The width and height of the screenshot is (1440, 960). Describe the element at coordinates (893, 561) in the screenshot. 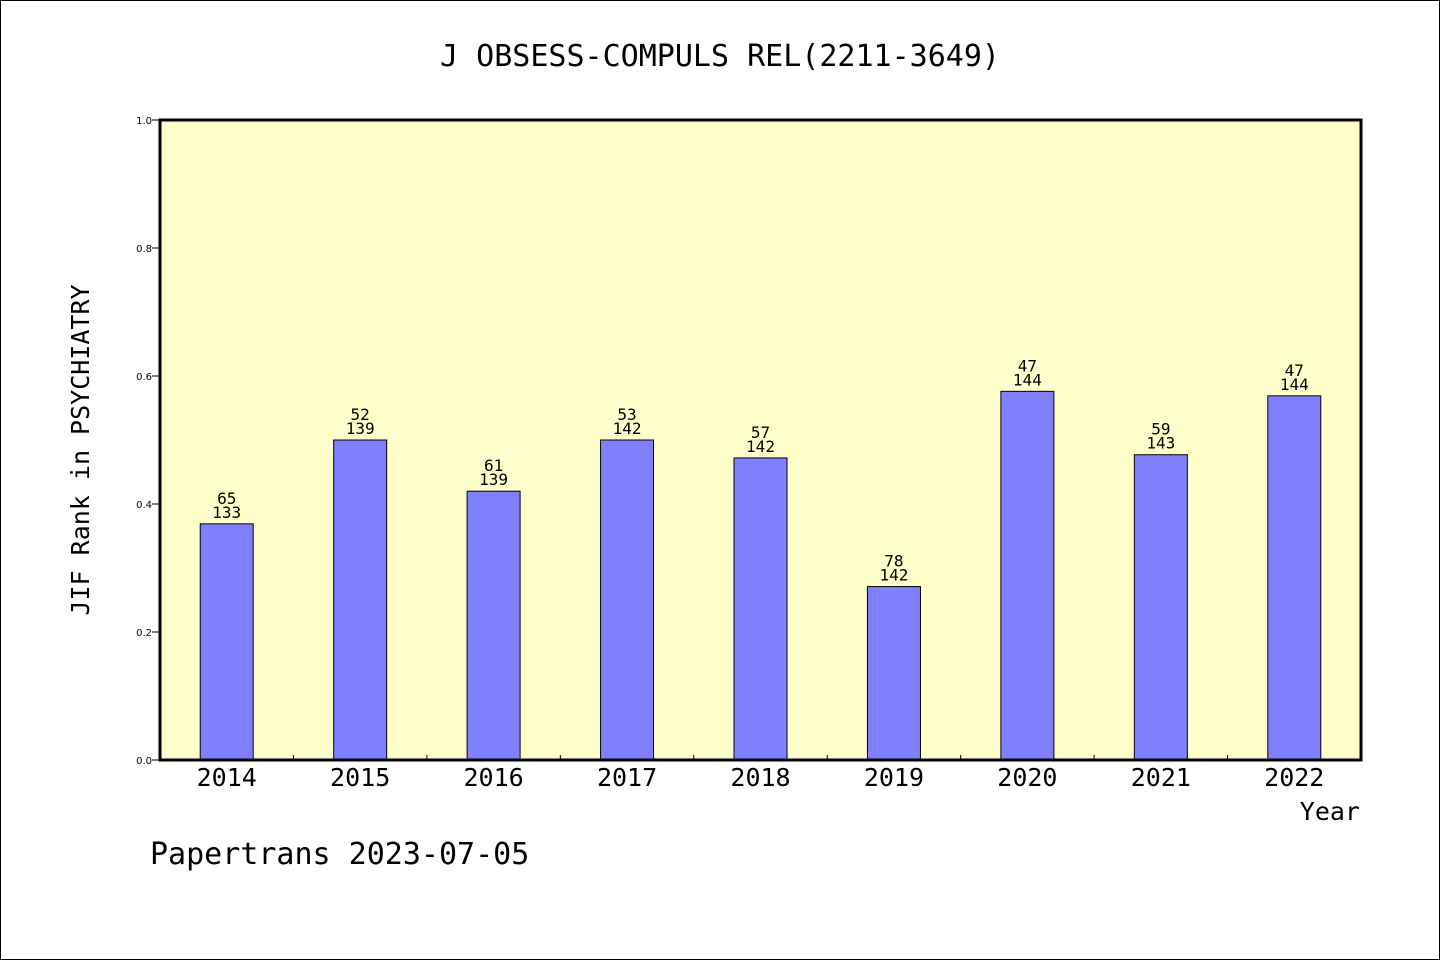

I see `bar-rank-label: 78` at that location.